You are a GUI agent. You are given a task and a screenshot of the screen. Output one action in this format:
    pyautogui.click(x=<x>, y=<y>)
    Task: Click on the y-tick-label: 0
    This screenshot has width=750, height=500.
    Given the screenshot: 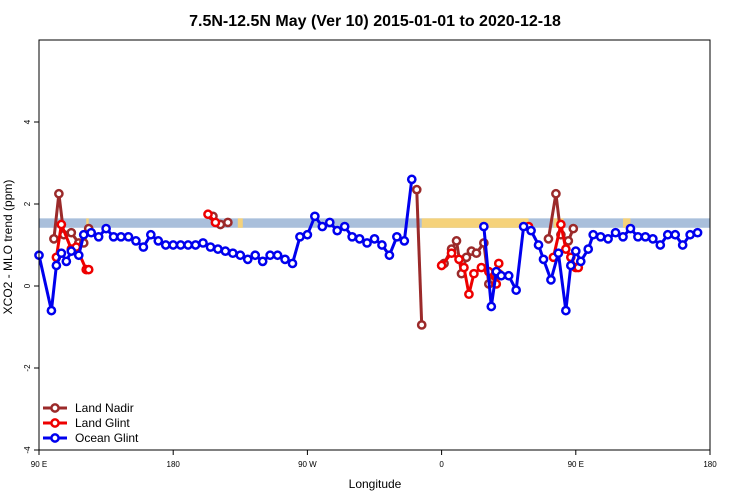 What is the action you would take?
    pyautogui.click(x=27, y=285)
    